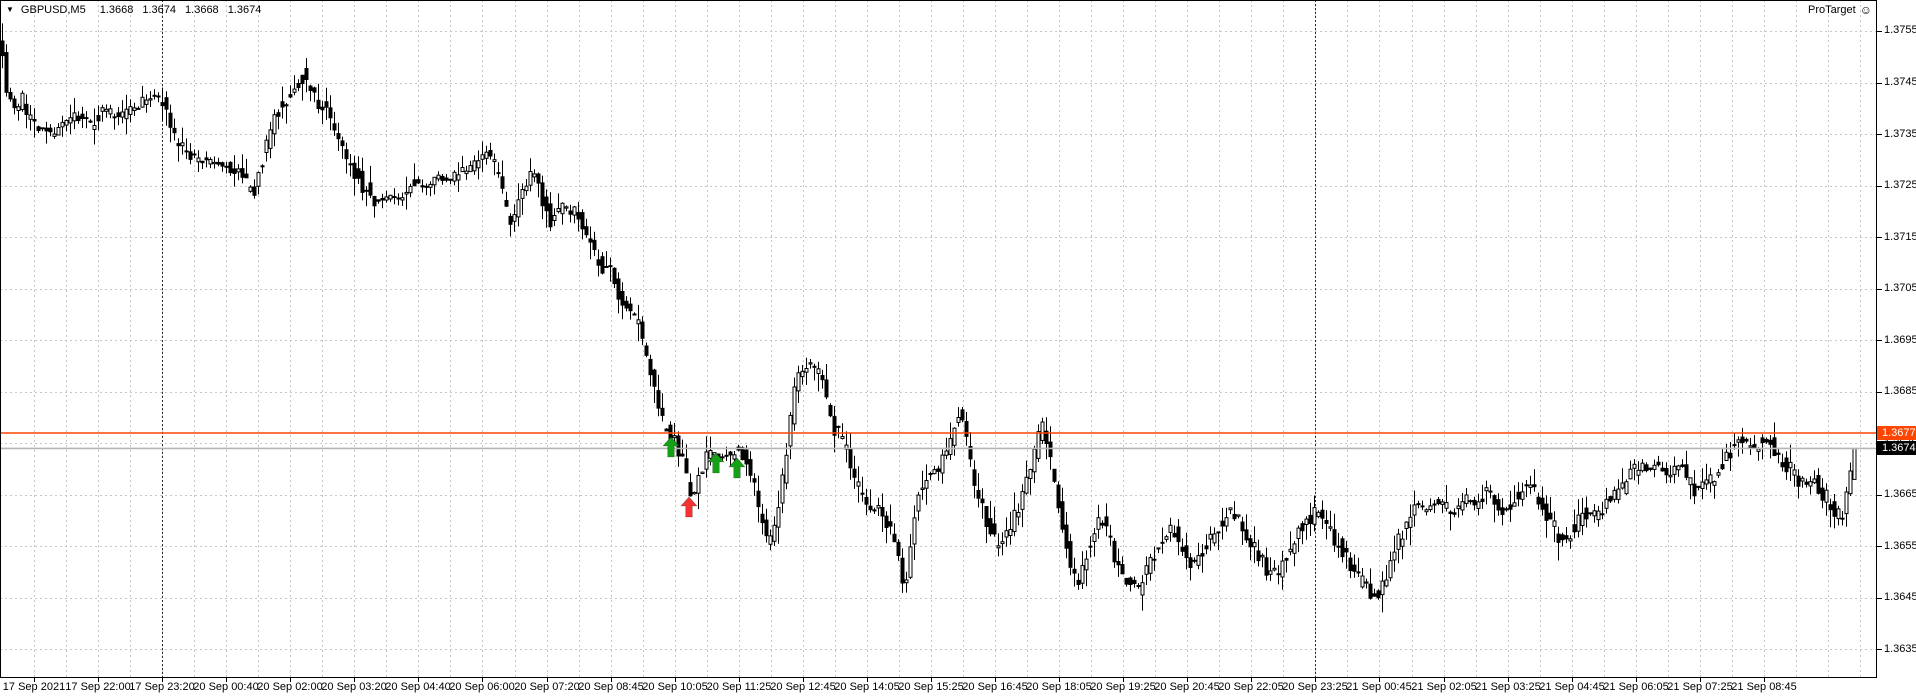 The image size is (1916, 699). I want to click on price-axis-label: 1.3685, so click(1900, 391).